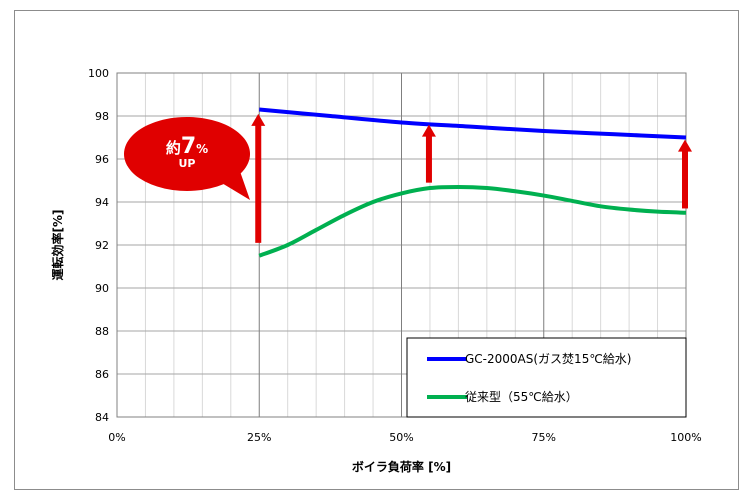 This screenshot has height=502, width=753. I want to click on legend: GC-2000AS(ガス焚15℃給水) 従来型（55℃給水）, so click(546, 377).